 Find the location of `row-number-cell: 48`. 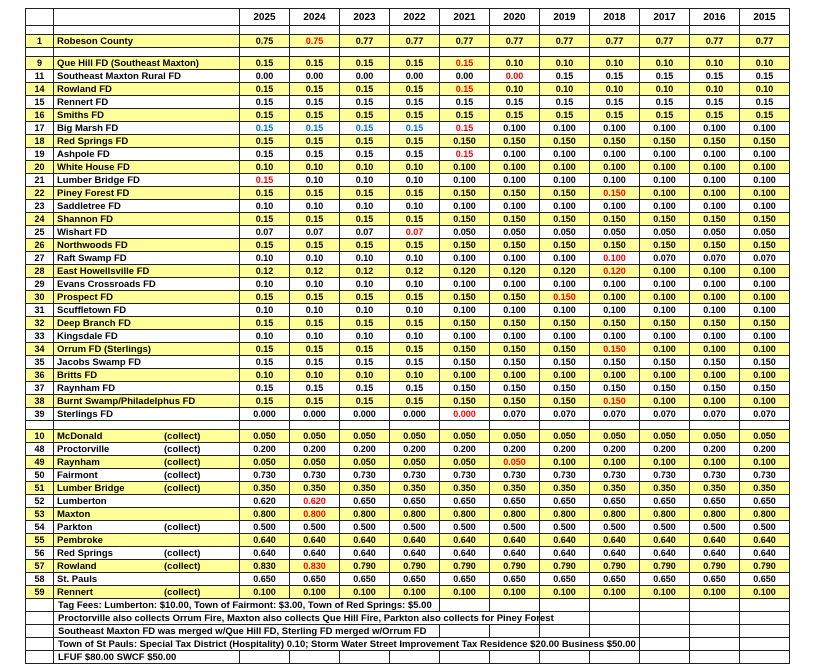

row-number-cell: 48 is located at coordinates (40, 449).